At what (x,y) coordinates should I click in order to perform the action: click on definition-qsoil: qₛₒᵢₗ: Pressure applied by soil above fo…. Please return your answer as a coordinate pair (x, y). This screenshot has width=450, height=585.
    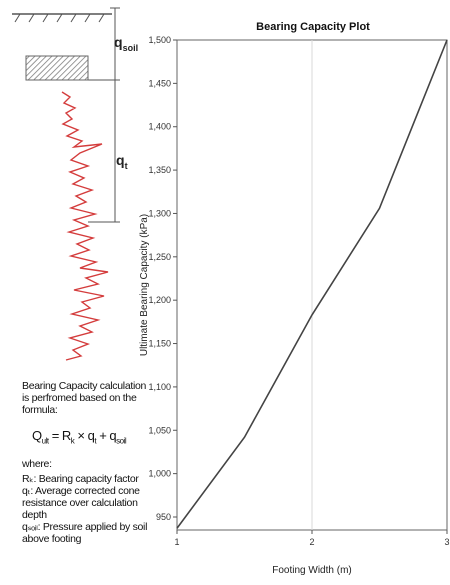
    Looking at the image, I should click on (85, 532).